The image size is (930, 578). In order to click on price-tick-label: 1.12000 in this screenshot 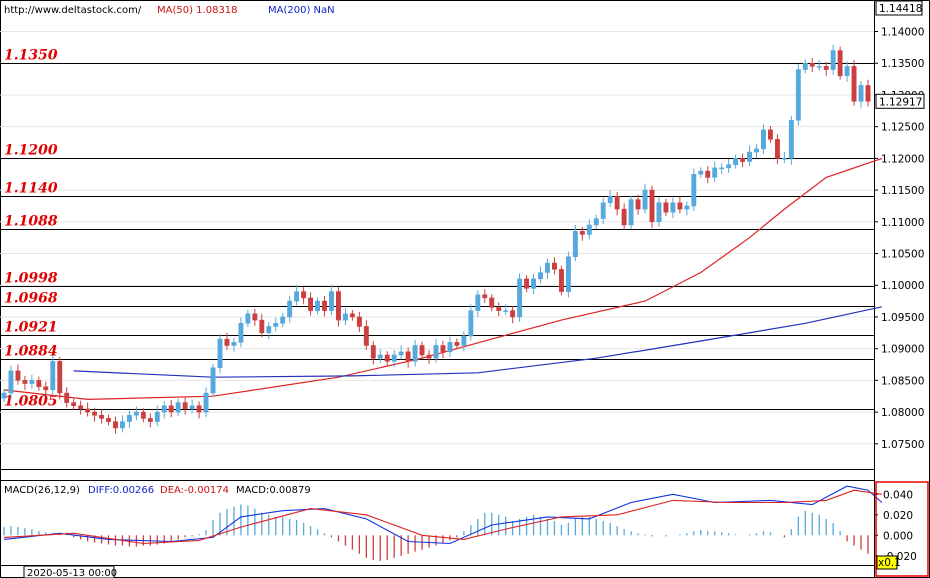, I will do `click(902, 159)`.